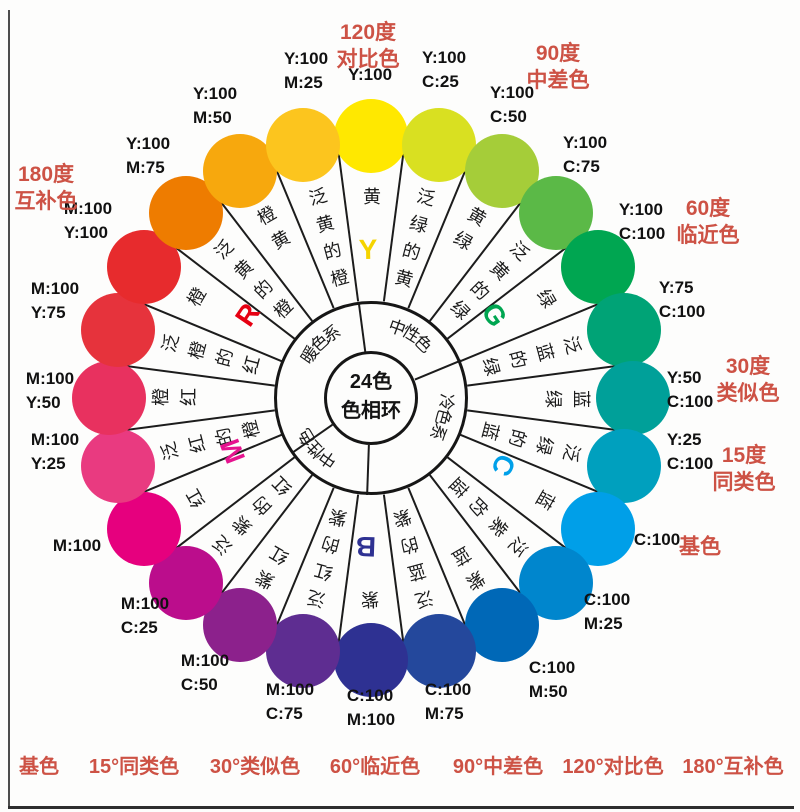 The image size is (800, 812). Describe the element at coordinates (558, 67) in the screenshot. I see `annotation-mid-diff-90: 90度中差色` at that location.